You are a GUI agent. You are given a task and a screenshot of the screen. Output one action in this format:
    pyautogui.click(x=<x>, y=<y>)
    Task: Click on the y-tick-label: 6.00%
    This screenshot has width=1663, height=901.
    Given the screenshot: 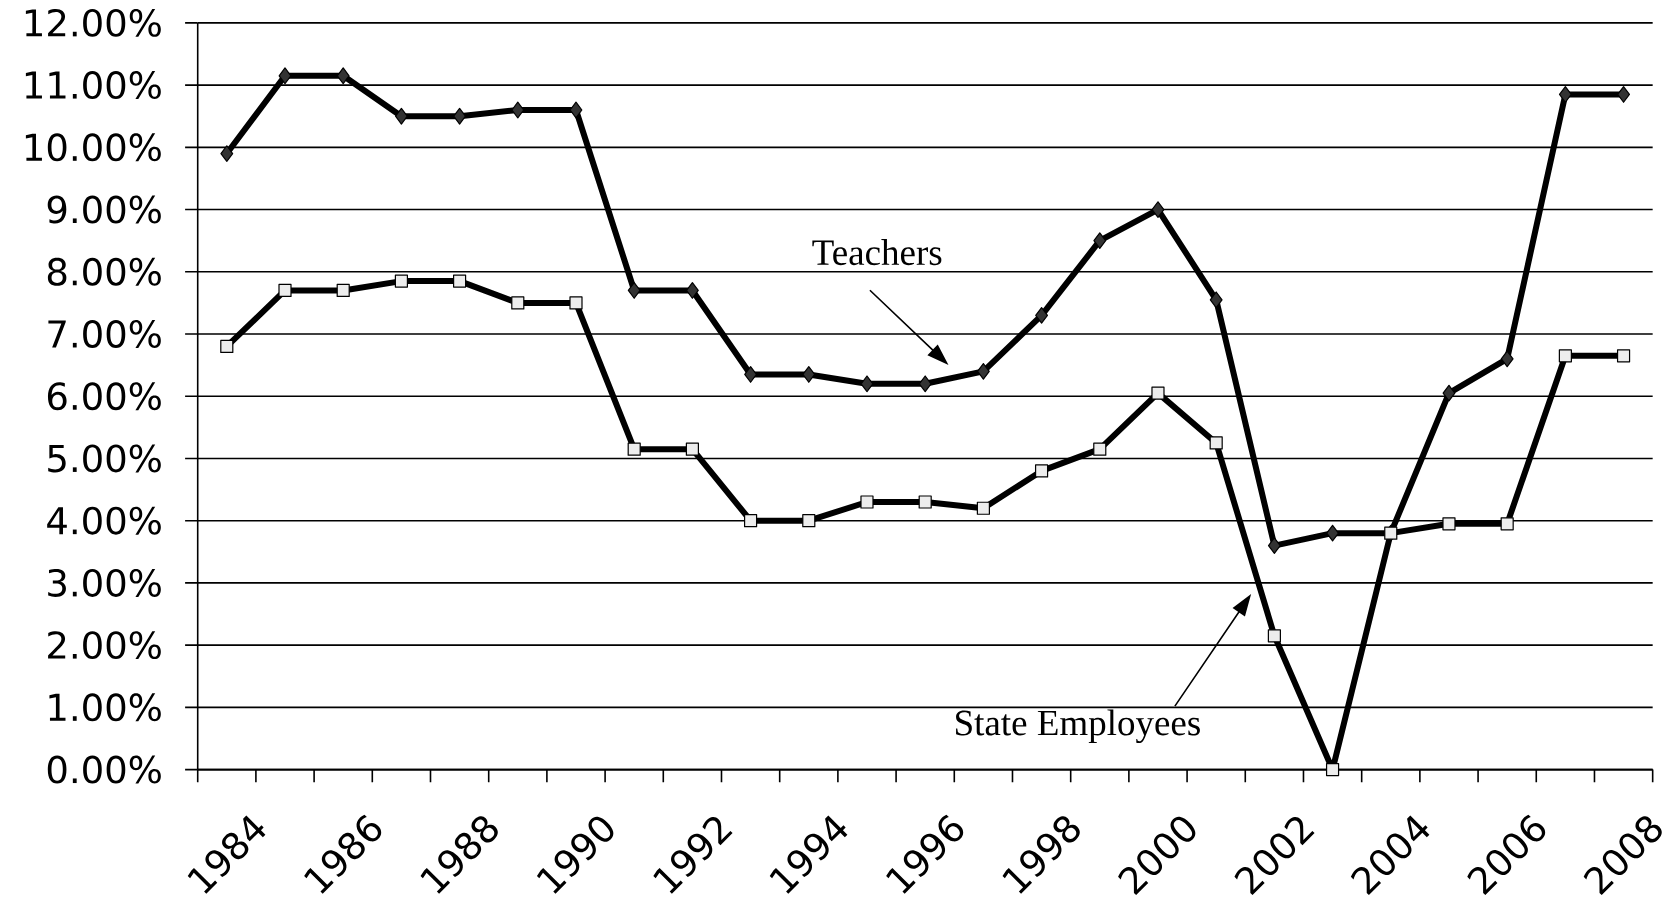 What is the action you would take?
    pyautogui.click(x=104, y=396)
    